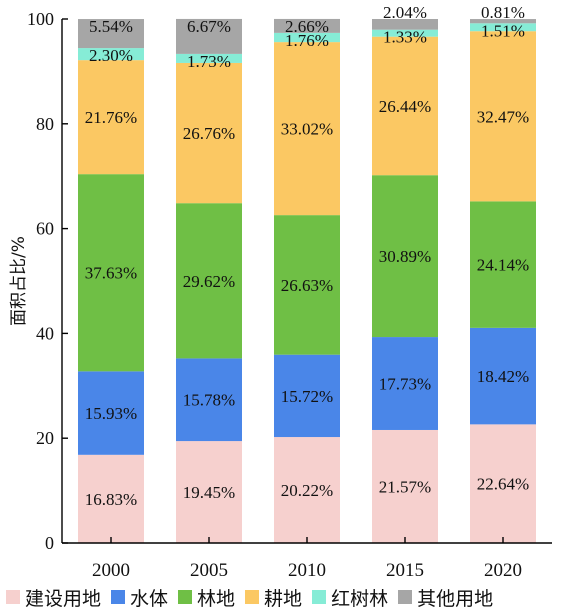  I want to click on legend-label: 林地, so click(216, 598).